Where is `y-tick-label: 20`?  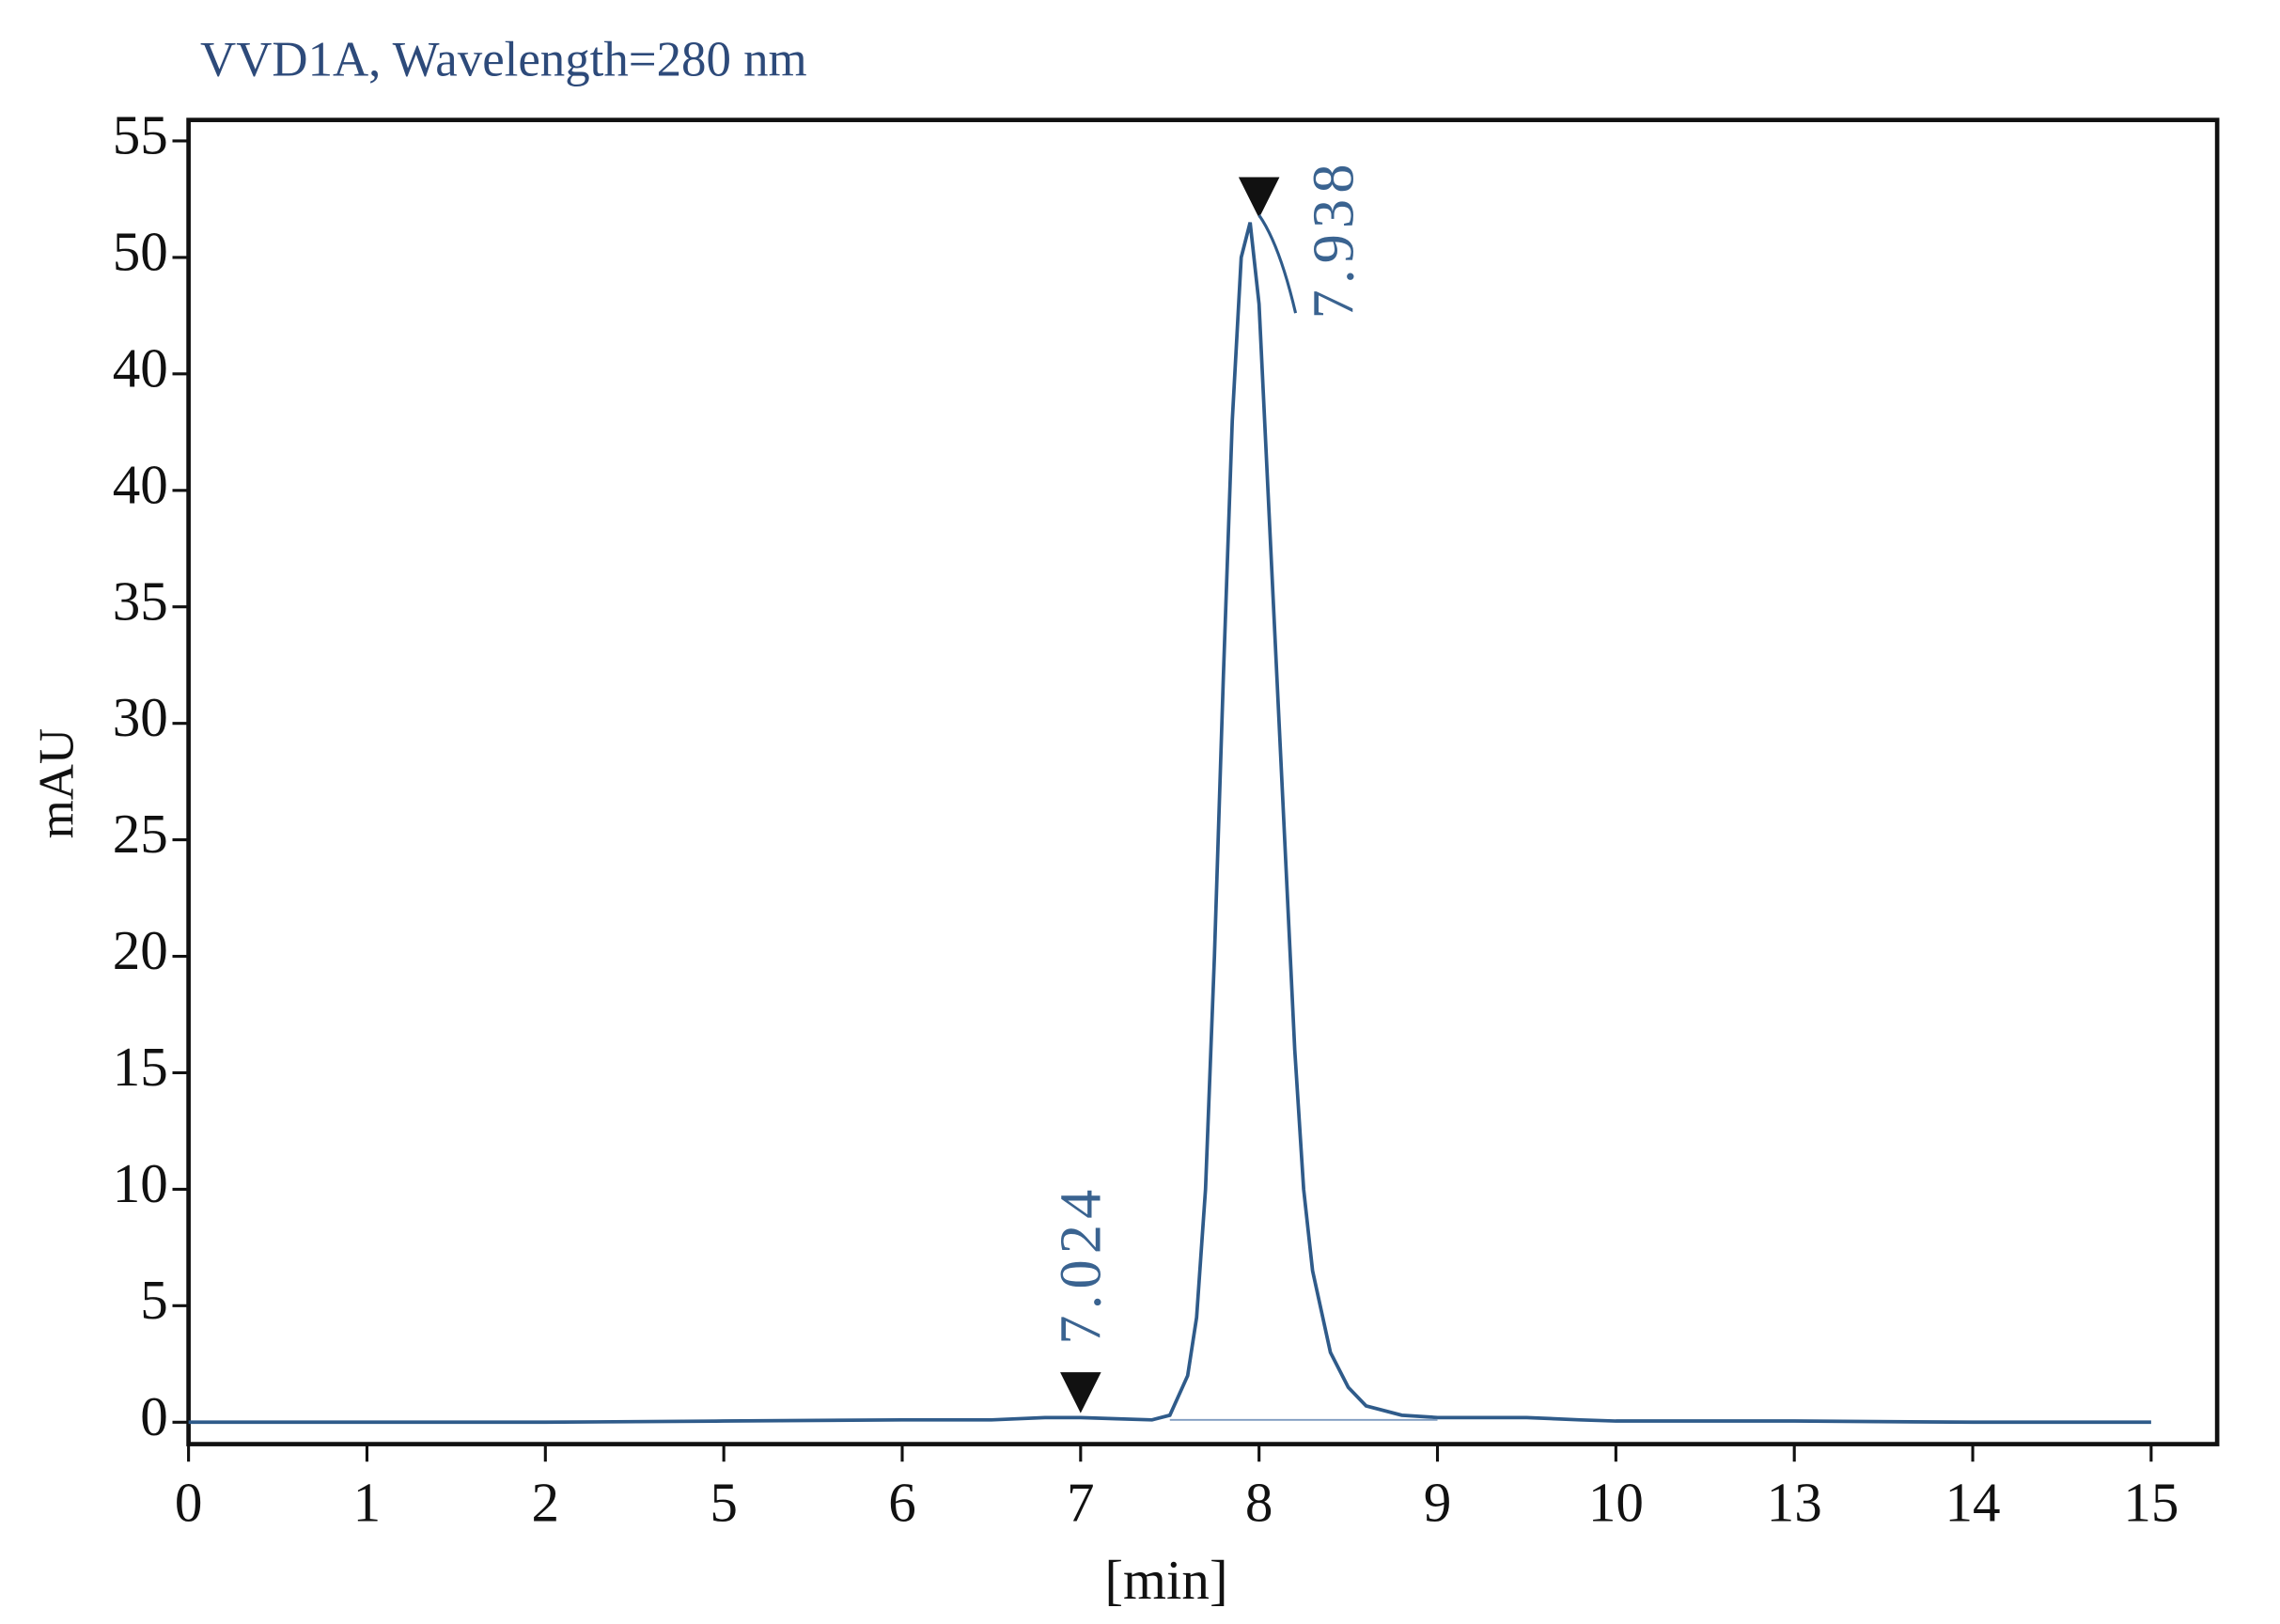
y-tick-label: 20 is located at coordinates (140, 950).